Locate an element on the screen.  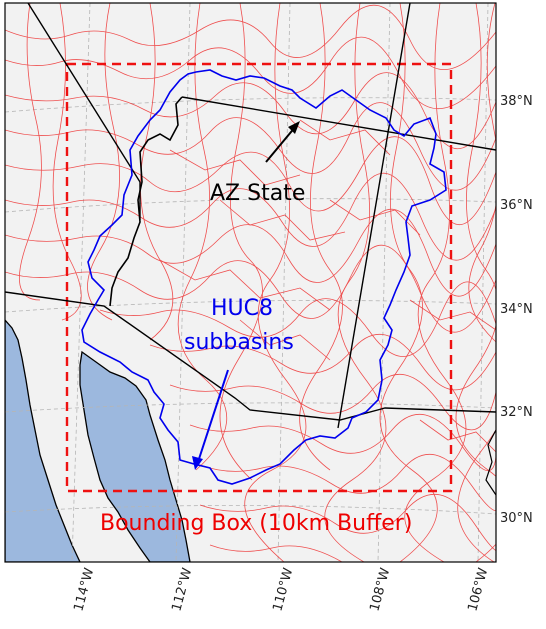
huc8-label-line1: HUC8 is located at coordinates (242, 308).